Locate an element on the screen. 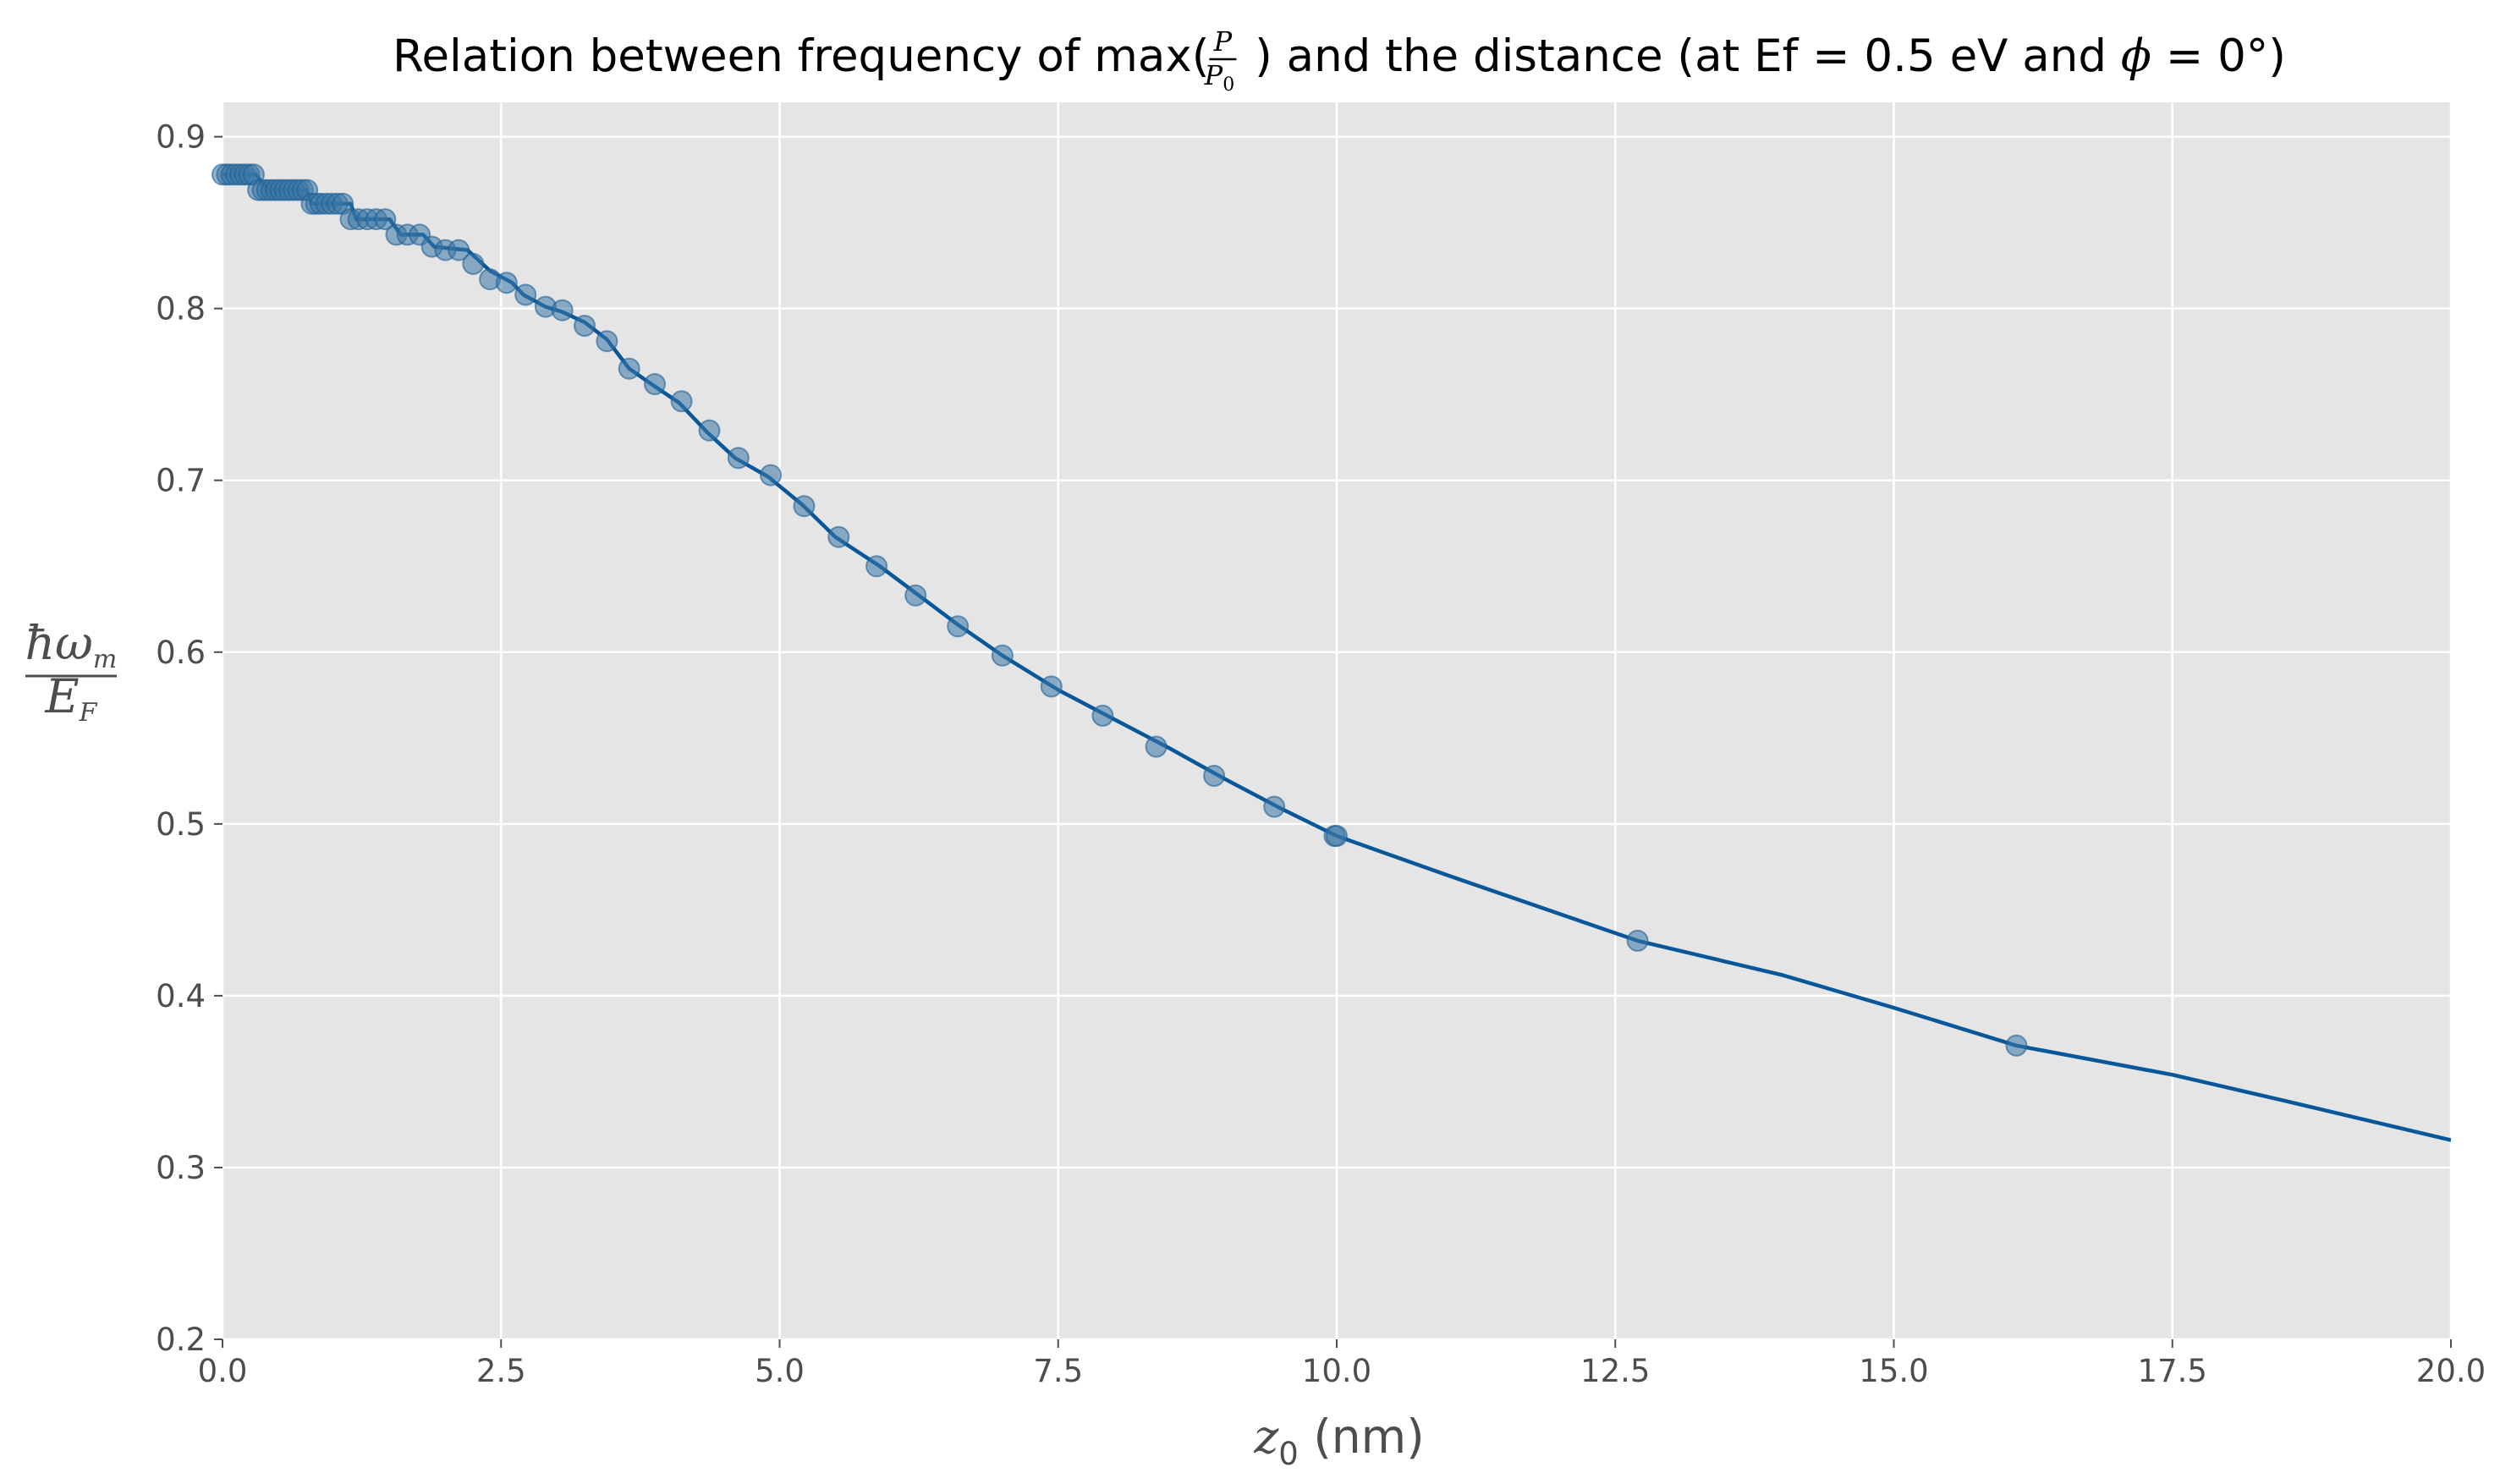 The height and width of the screenshot is (1484, 2511). title-prefix: Relation between frequency of max( is located at coordinates (801, 56).